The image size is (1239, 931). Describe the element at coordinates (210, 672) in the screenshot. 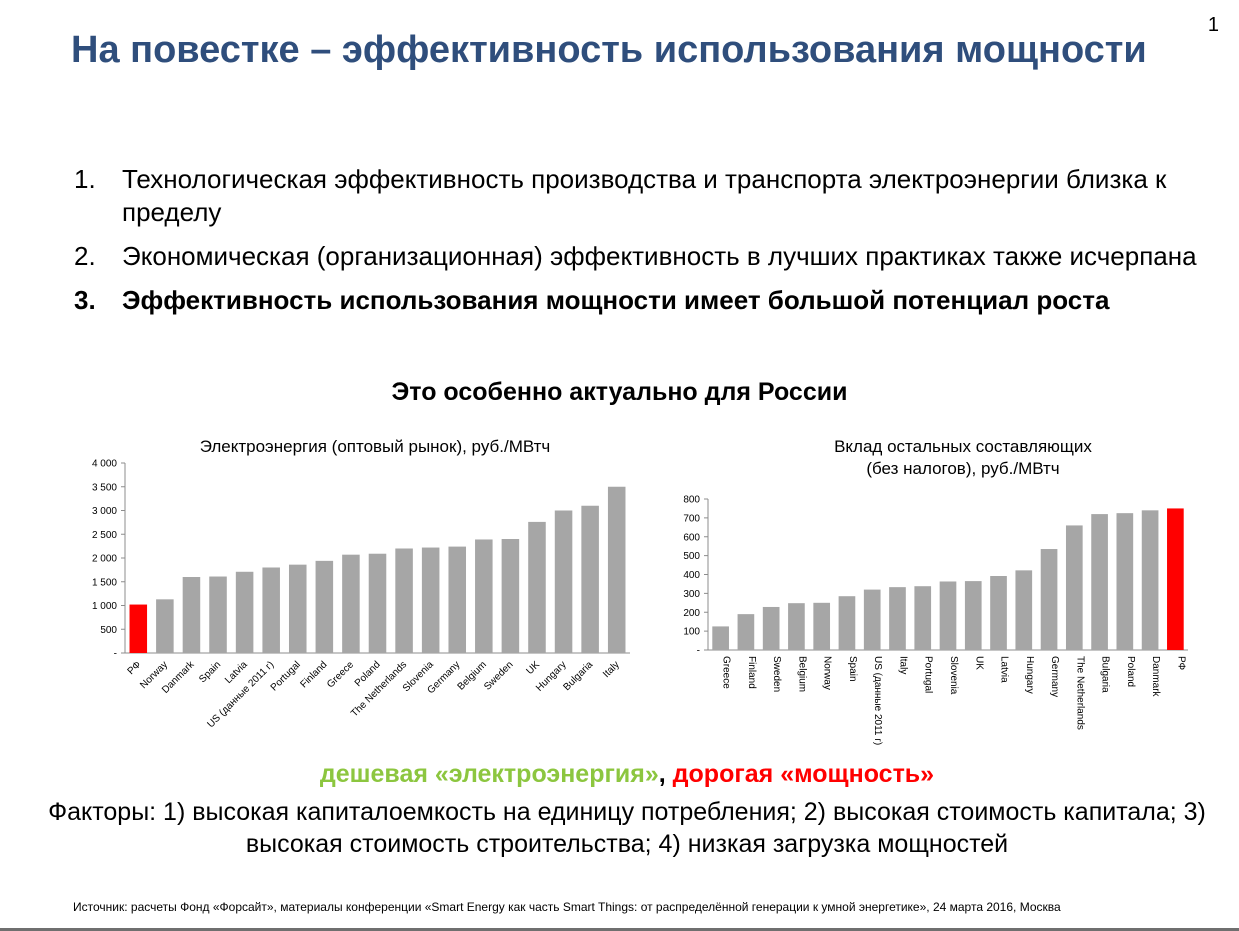

I see `x-tick-label: Spain` at that location.